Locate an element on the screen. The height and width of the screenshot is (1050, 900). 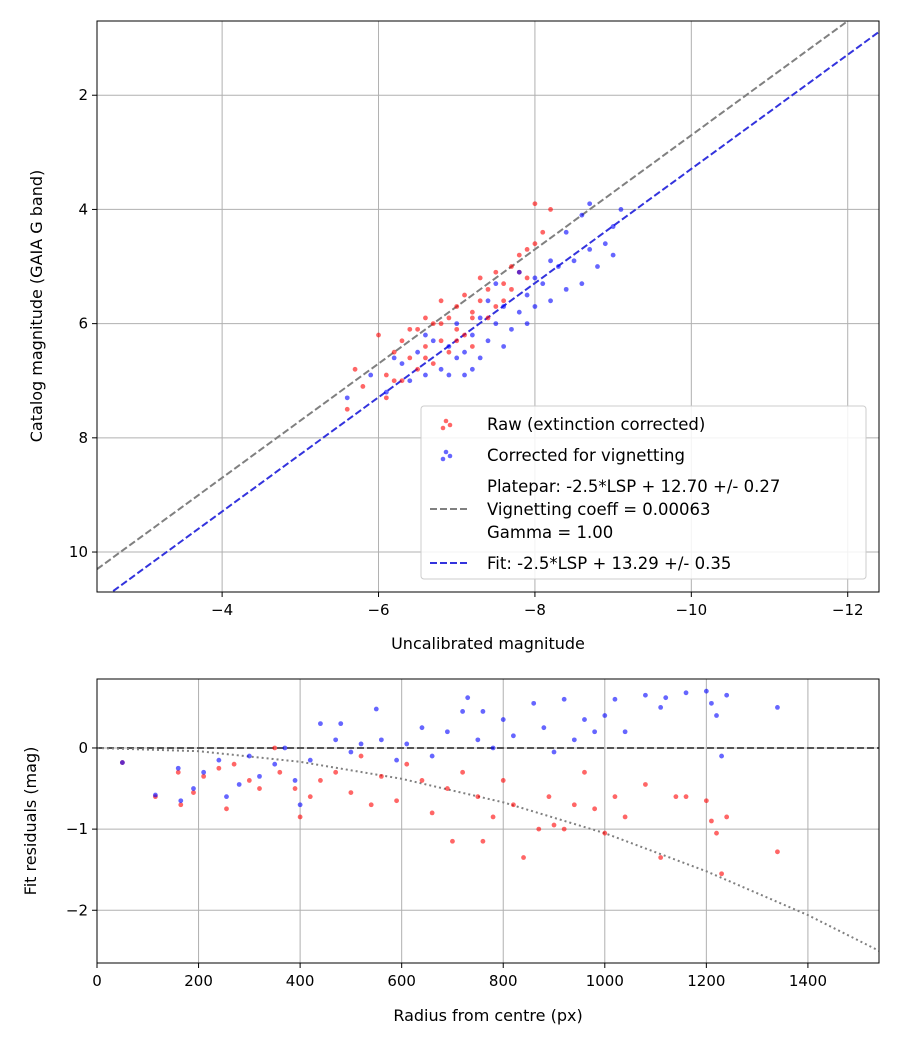
top-y-axis-label: Catalog magnitude (GAIA G band) is located at coordinates (36, 306).